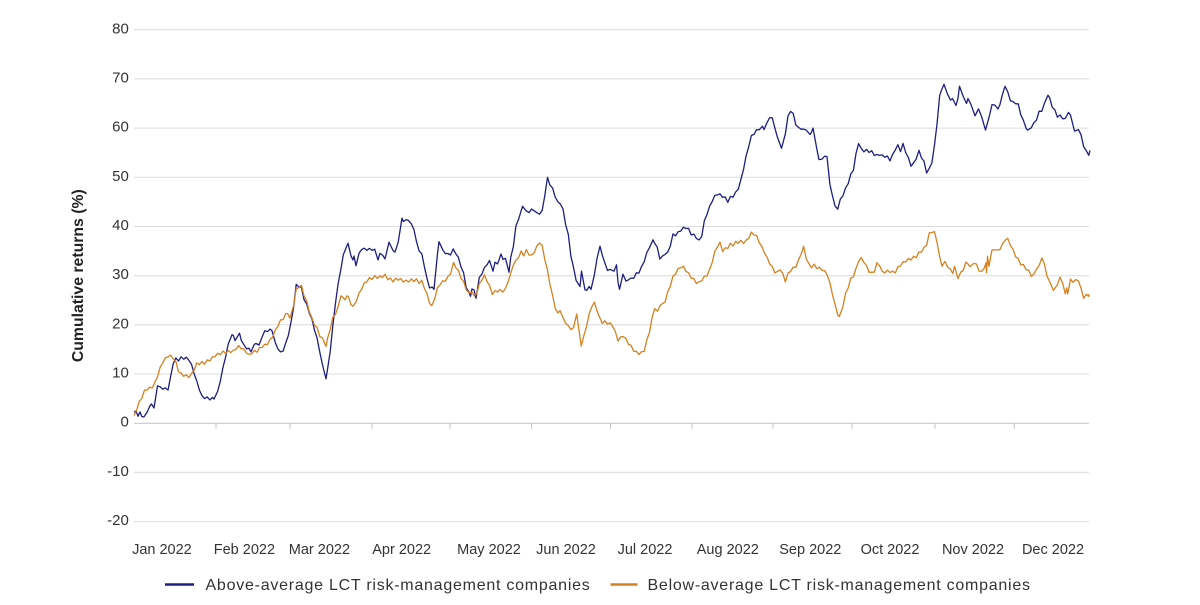 This screenshot has width=1200, height=605. What do you see at coordinates (244, 550) in the screenshot?
I see `svg-text: Feb 2022` at bounding box center [244, 550].